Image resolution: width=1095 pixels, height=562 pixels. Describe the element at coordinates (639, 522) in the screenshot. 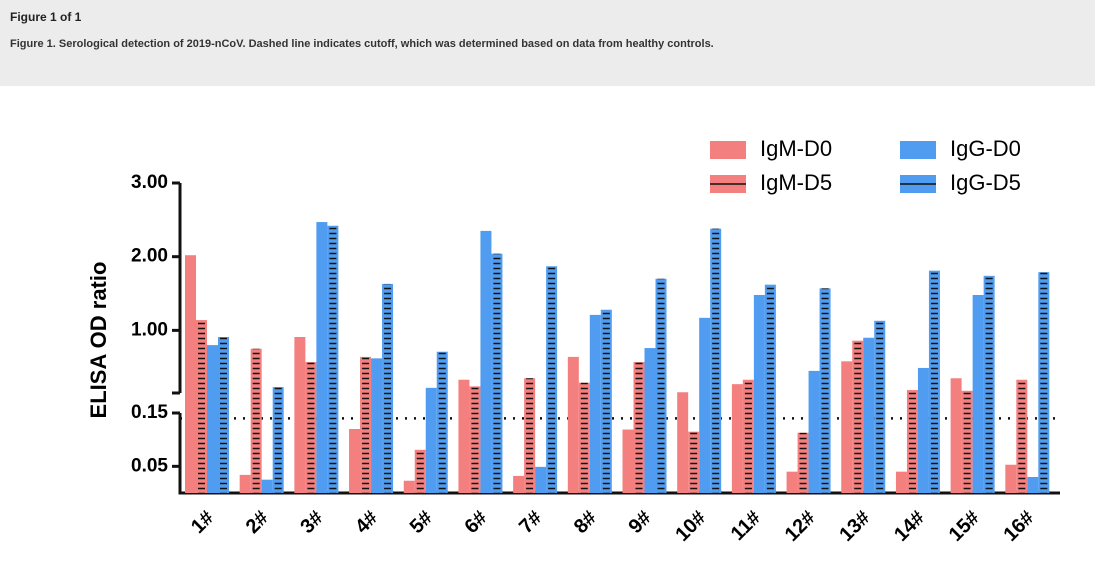

I see `x-tick-label: 9#` at that location.